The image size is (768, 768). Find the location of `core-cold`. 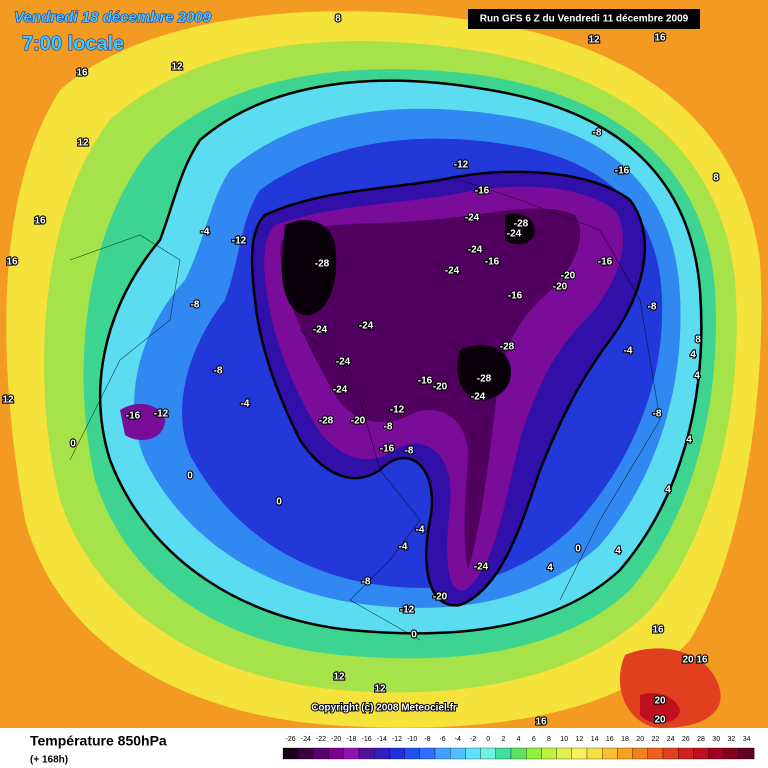

core-cold is located at coordinates (520, 229).